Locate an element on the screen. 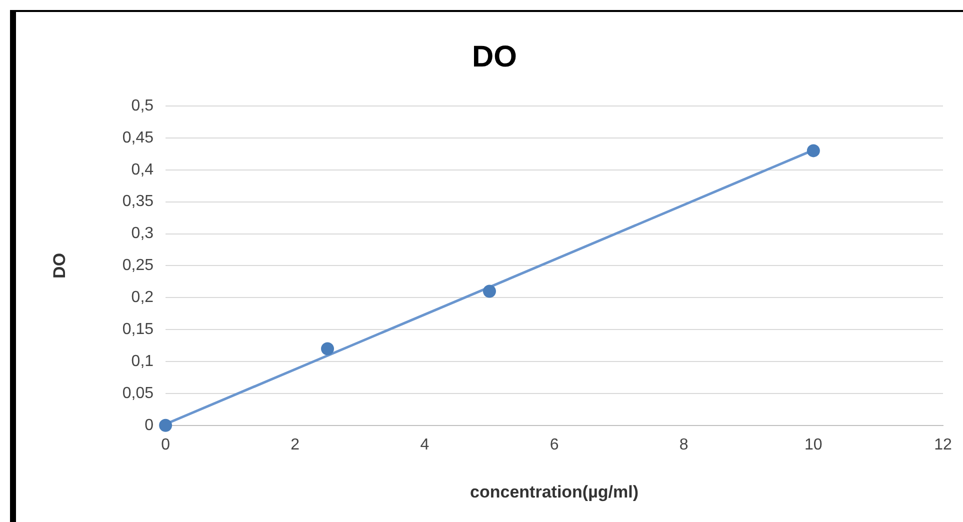 The height and width of the screenshot is (522, 963). chart-title: DO is located at coordinates (494, 57).